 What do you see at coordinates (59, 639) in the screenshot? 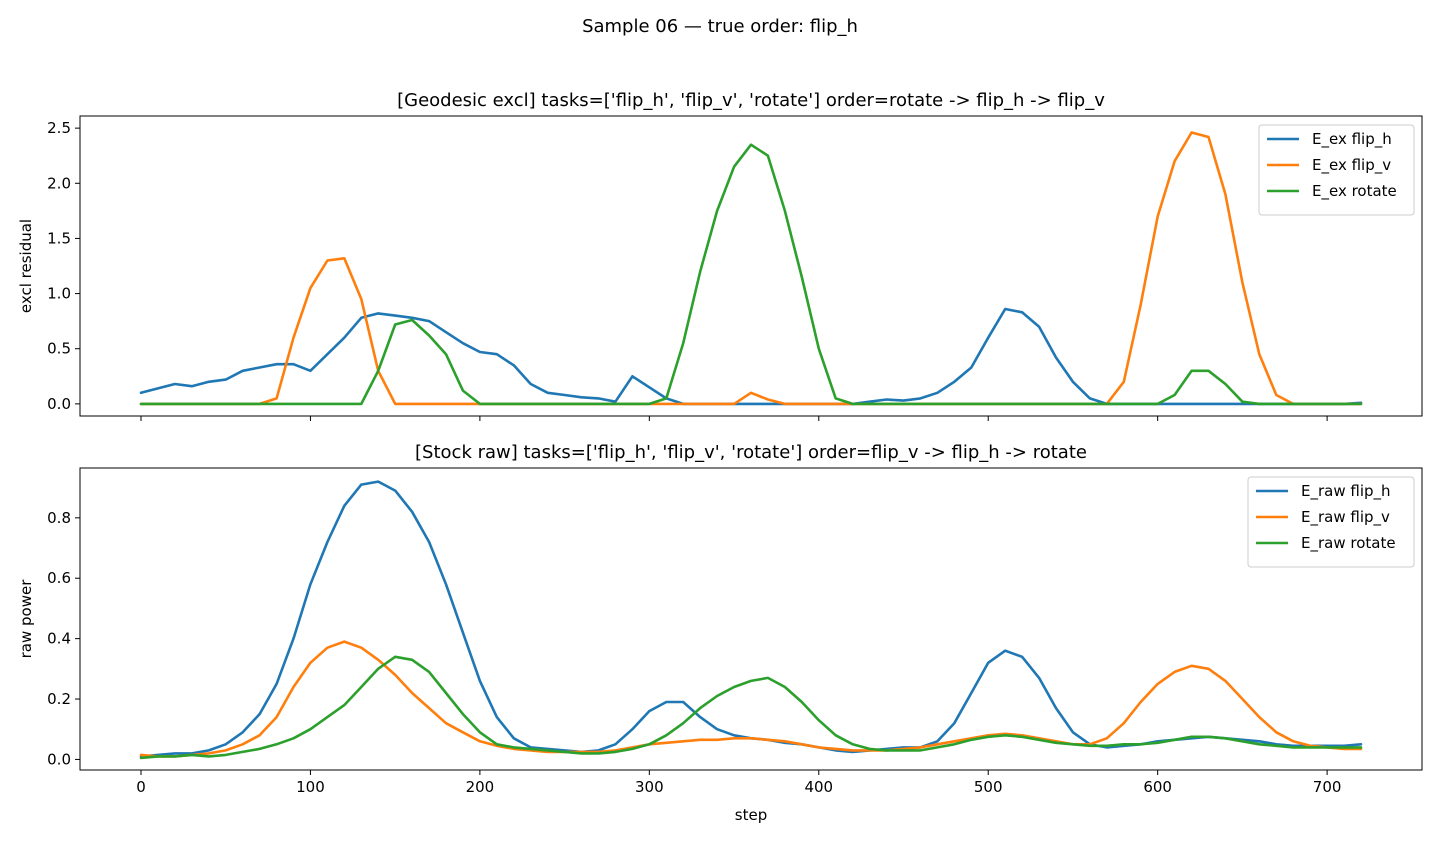
I see `bottom-y-tick-label: 0.4` at bounding box center [59, 639].